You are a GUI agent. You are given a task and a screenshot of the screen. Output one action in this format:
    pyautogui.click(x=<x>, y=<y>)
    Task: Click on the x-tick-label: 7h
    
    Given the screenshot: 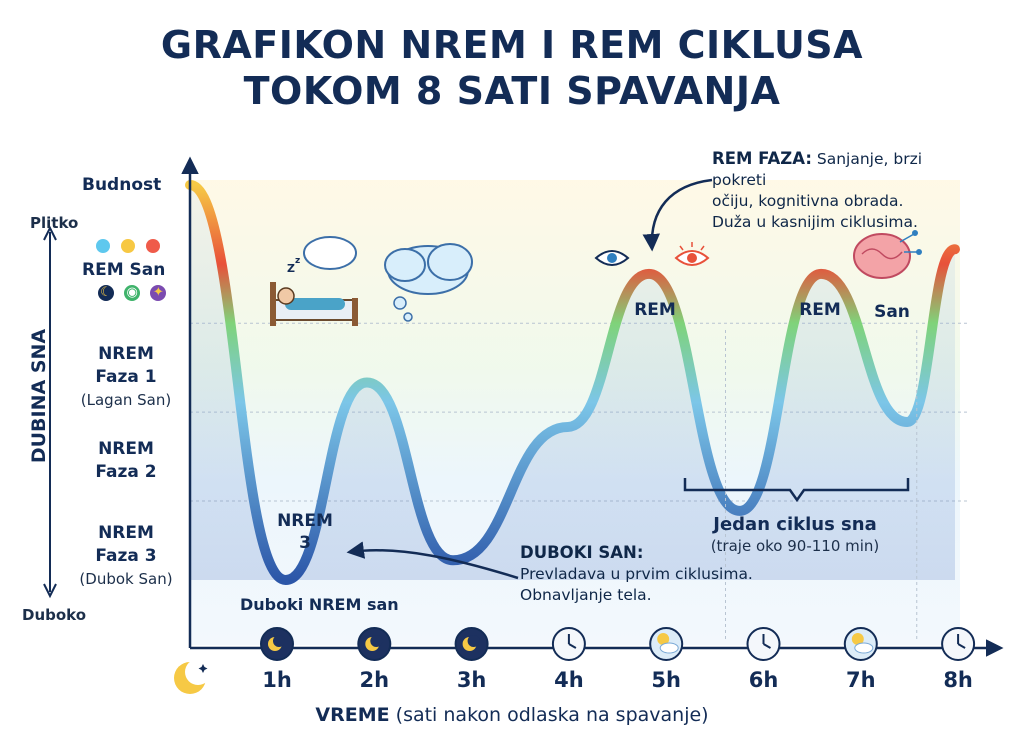 What is the action you would take?
    pyautogui.click(x=861, y=680)
    